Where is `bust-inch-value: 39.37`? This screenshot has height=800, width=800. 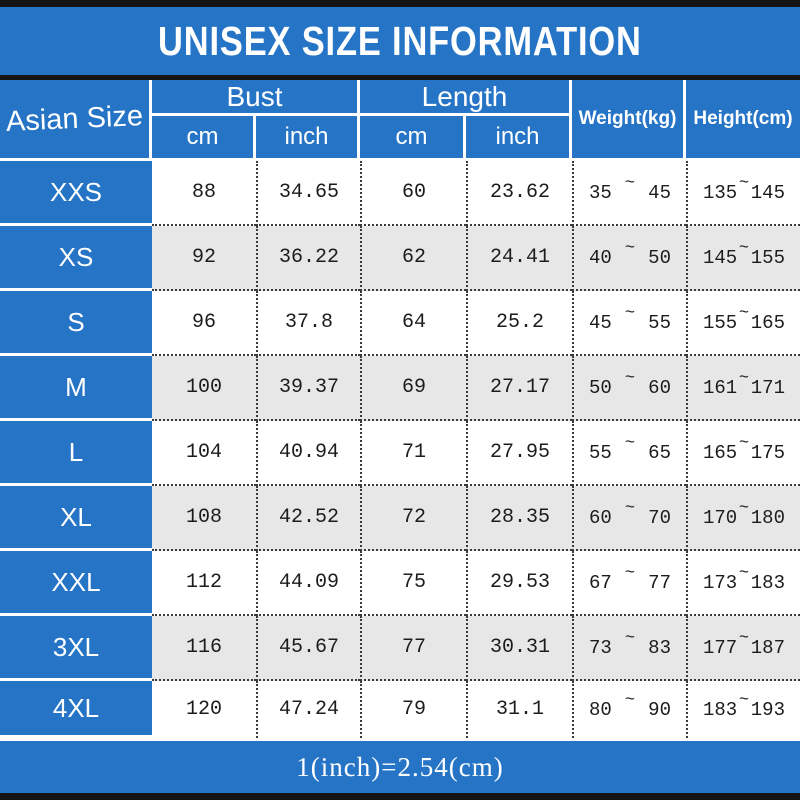
bust-inch-value: 39.37 is located at coordinates (308, 388).